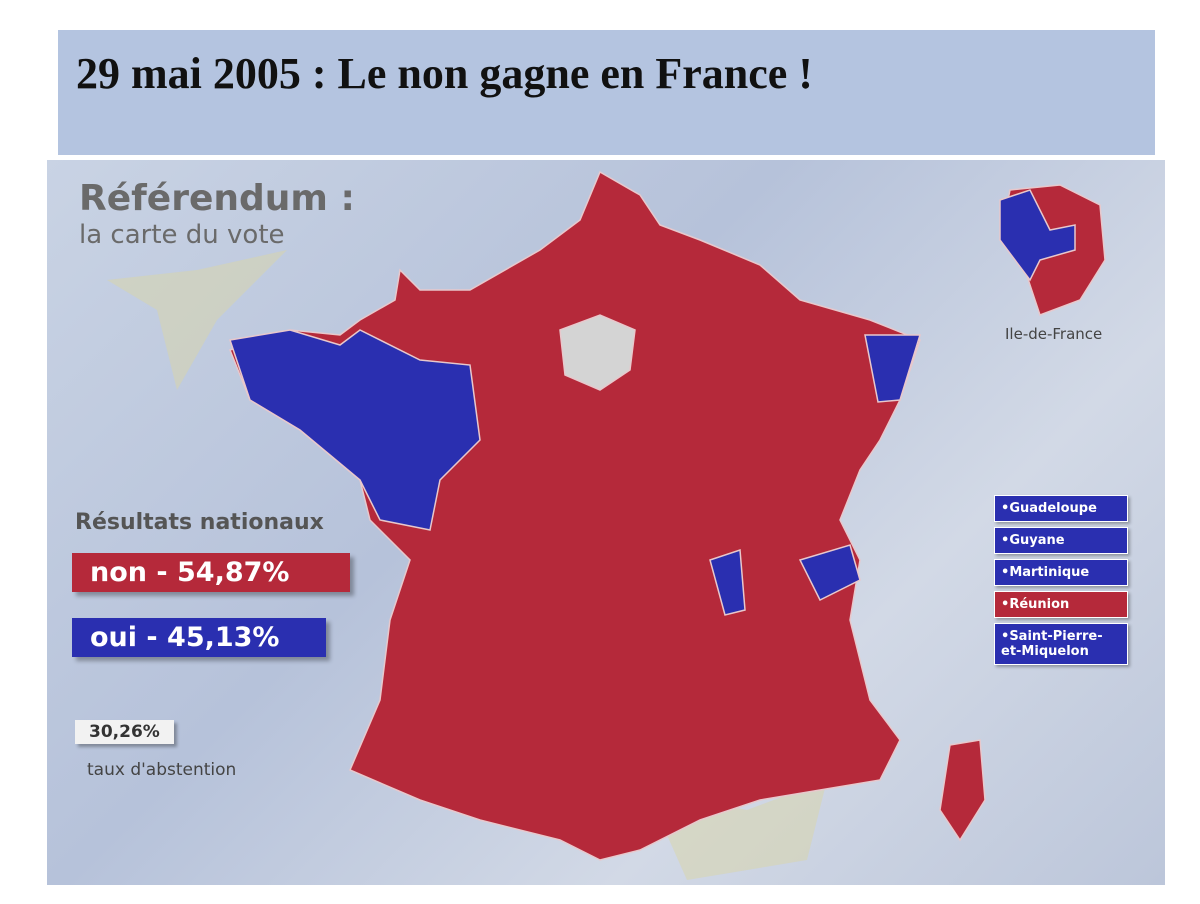 The image size is (1200, 904). Describe the element at coordinates (1037, 235) in the screenshot. I see `idf-inset-yes` at that location.